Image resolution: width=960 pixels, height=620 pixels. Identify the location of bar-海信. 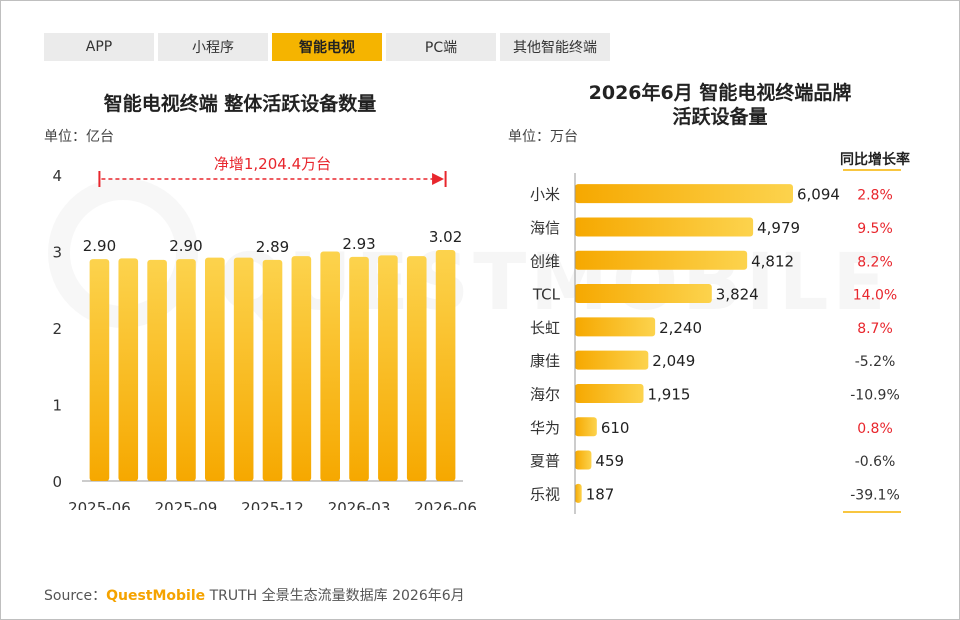
(664, 227).